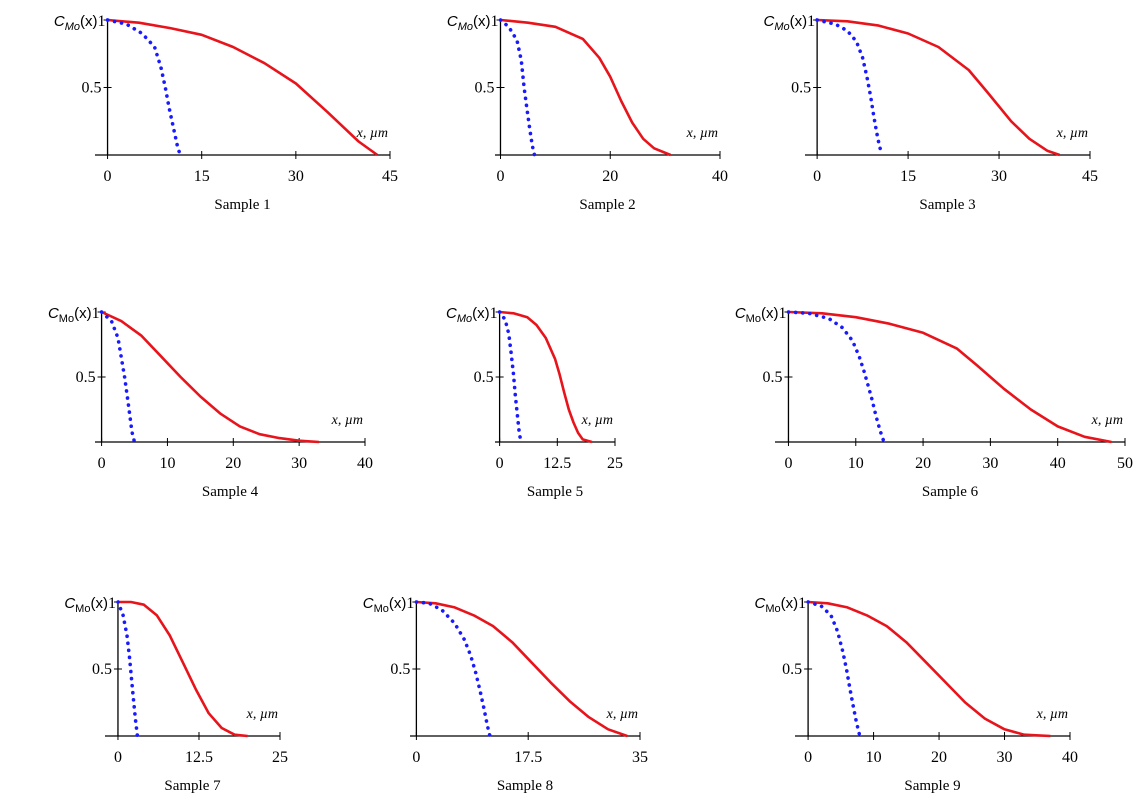 The image size is (1137, 802). I want to click on panel-caption: Sample 6, so click(950, 492).